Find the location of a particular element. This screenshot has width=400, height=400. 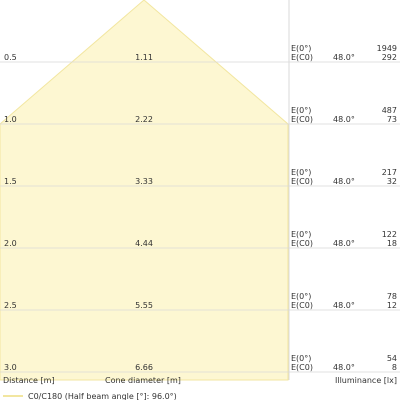

cone-diameter-label: 1.11 is located at coordinates (144, 57).